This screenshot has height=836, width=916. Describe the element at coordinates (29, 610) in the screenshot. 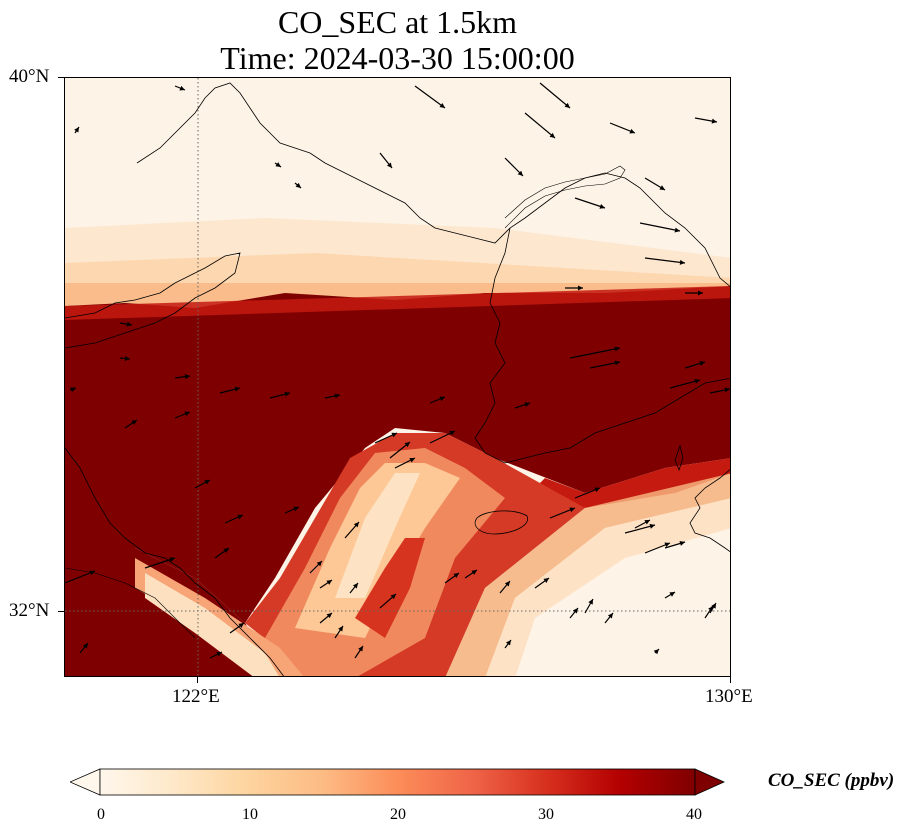

I see `lat-tick-label-32: 32°N` at that location.